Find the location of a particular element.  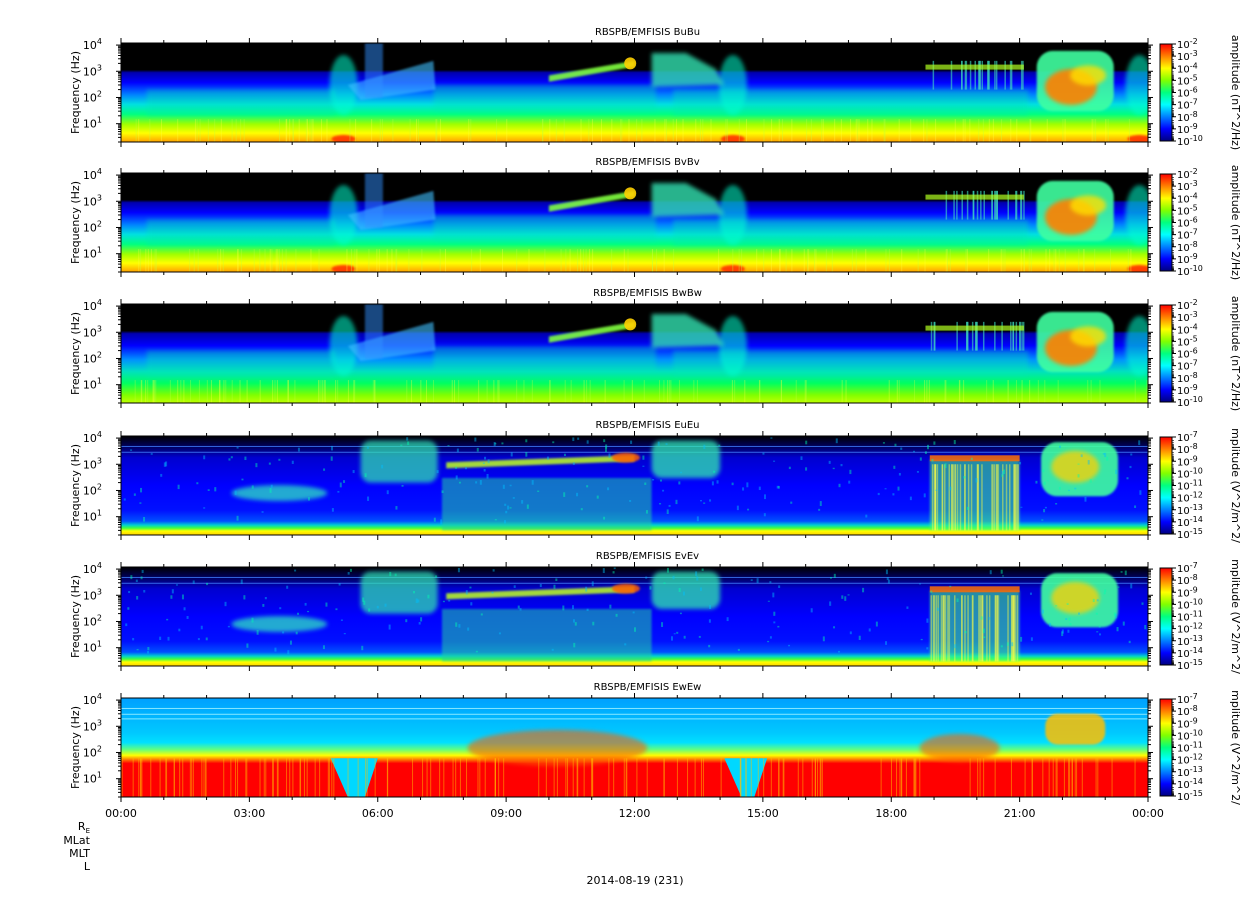

ephemeris-l-text: L is located at coordinates (86, 866).